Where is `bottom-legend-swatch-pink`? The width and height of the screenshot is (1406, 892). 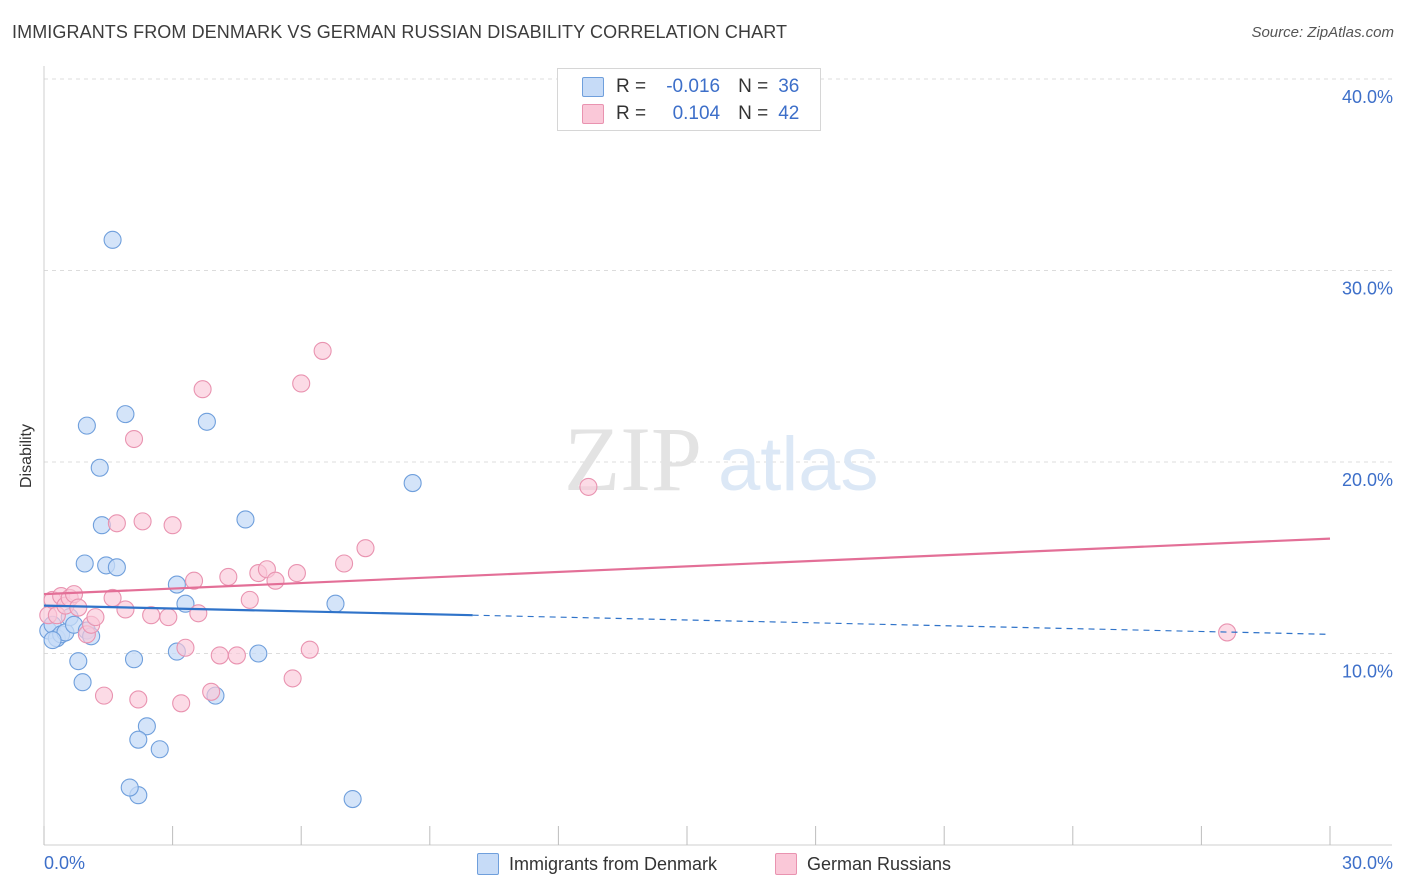
bottom-legend-swatch-pink is located at coordinates (786, 864).